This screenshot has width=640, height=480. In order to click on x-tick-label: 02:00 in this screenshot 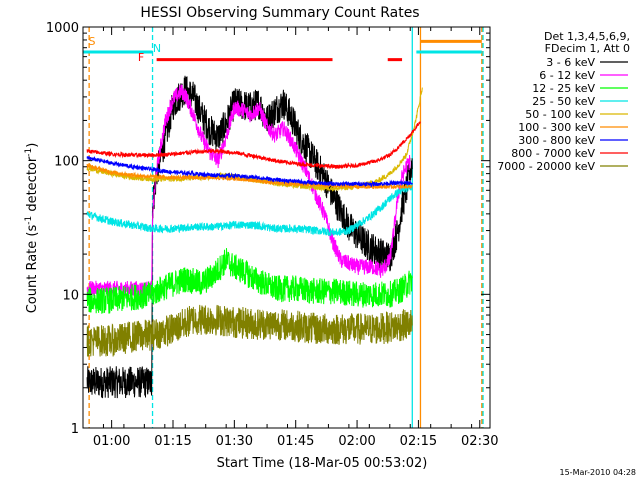, I will do `click(356, 441)`.